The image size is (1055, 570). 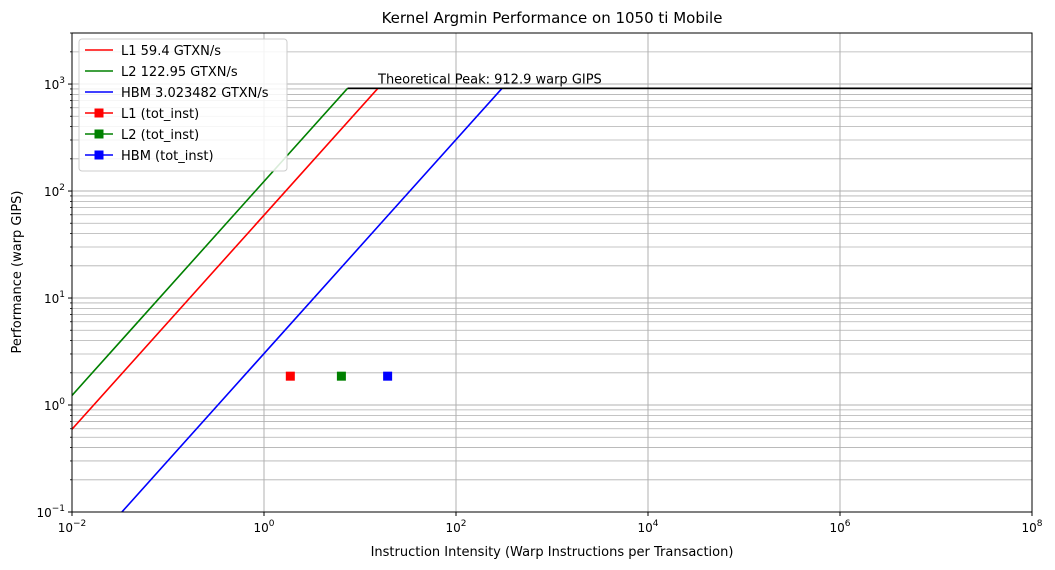 What do you see at coordinates (195, 93) in the screenshot?
I see `legend-label-hbm-line: HBM 3.023482 GTXN/s` at bounding box center [195, 93].